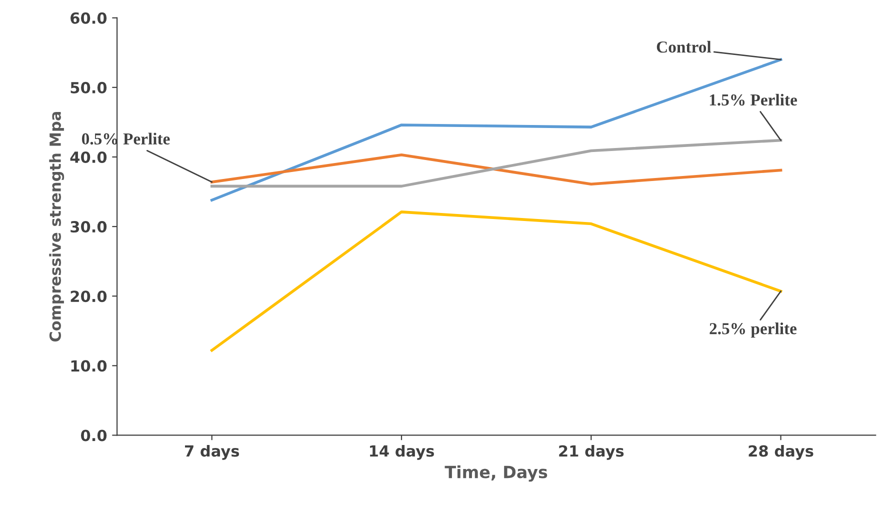 The height and width of the screenshot is (525, 880). I want to click on x-tick-label: 28 days, so click(781, 452).